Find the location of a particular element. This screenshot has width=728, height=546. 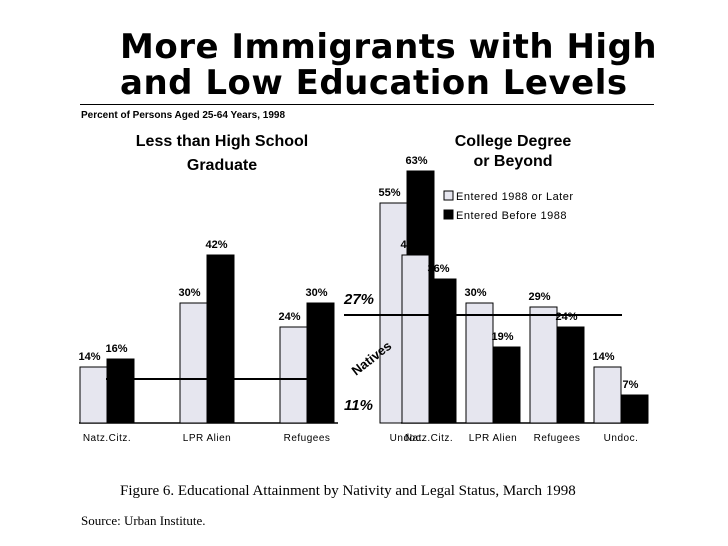

category-label-less-than-hs-0: Natz.Citz. is located at coordinates (107, 438).